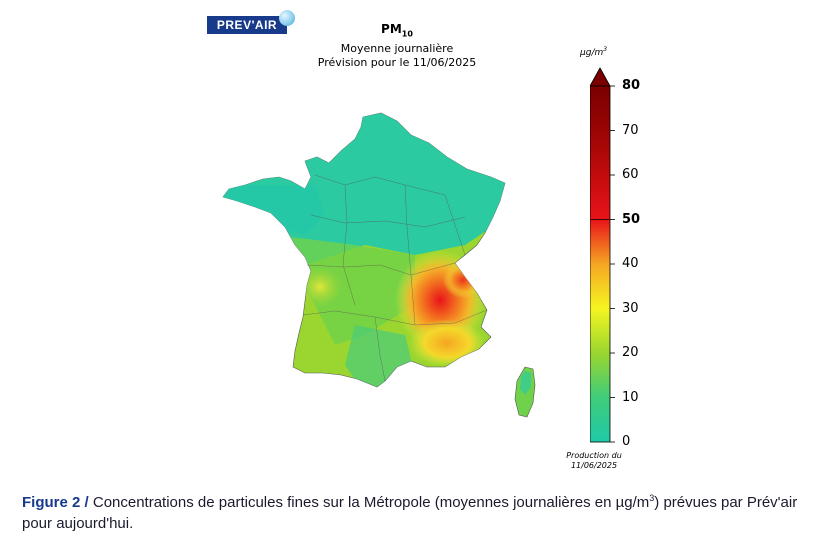  I want to click on prevair-logo: PREV'AIR, so click(251, 22).